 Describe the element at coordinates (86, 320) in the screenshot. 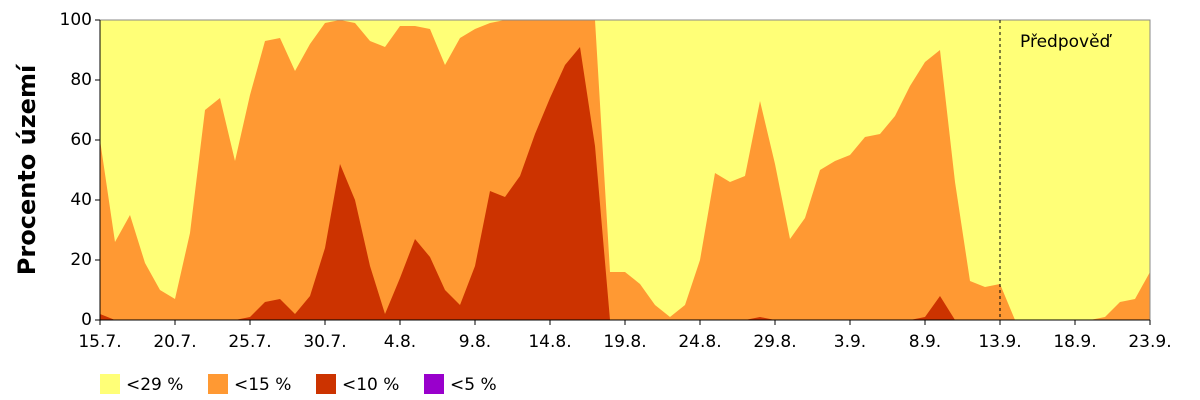

I see `y-tick-label: 0` at that location.